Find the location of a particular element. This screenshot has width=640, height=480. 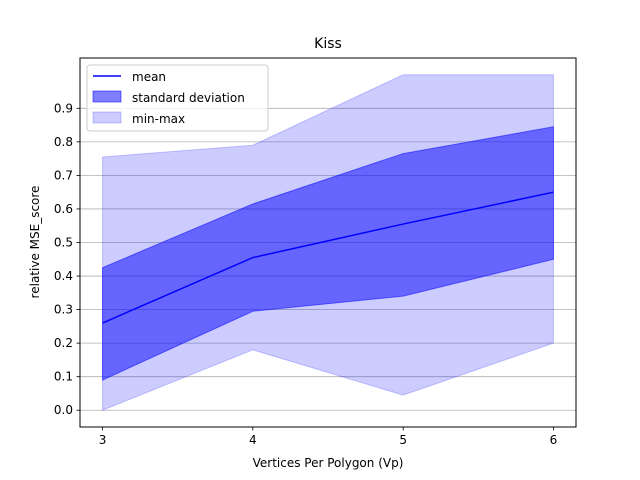

x-tick-label: 3 is located at coordinates (103, 440).